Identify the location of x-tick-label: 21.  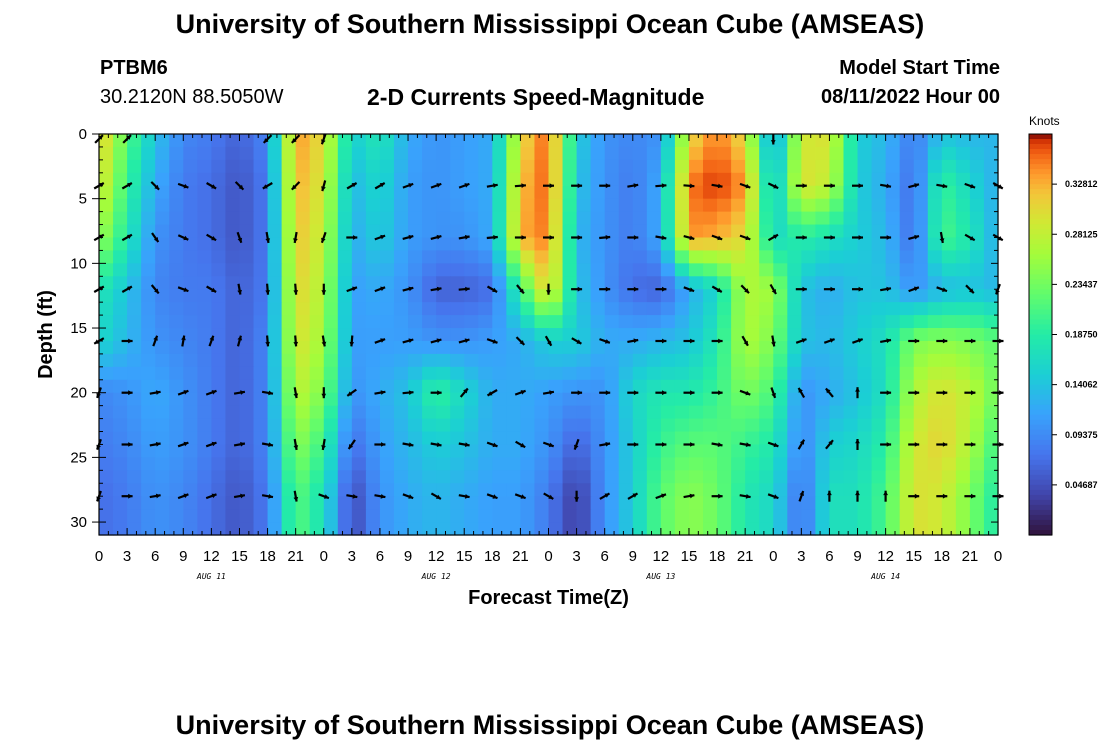
(520, 556).